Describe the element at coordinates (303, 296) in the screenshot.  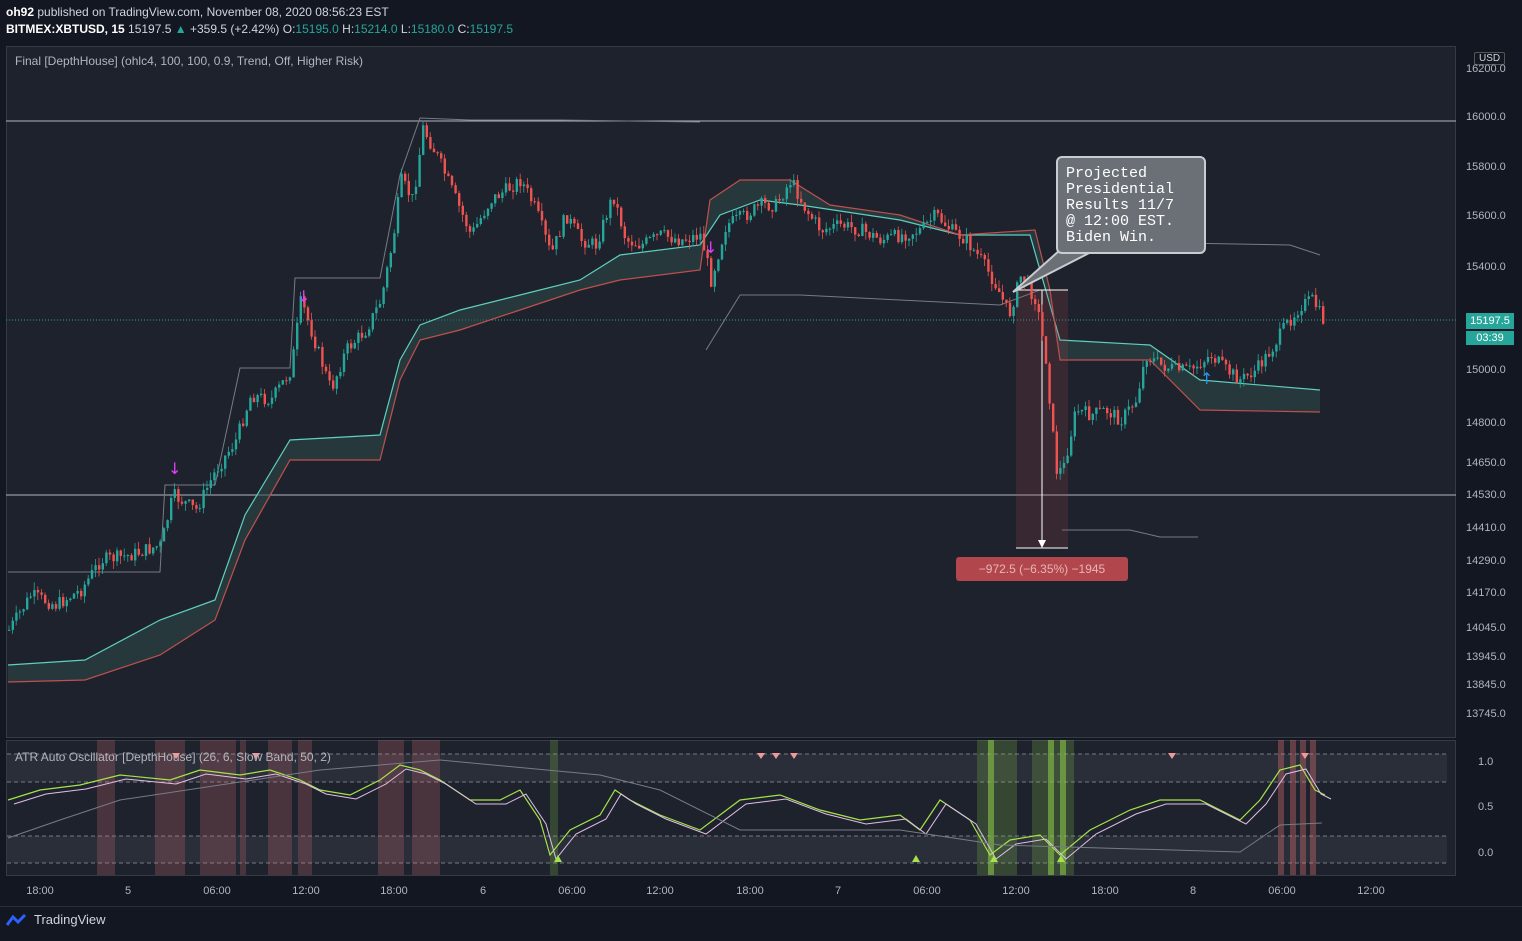
I see `sell-arrow-icon: ↓` at that location.